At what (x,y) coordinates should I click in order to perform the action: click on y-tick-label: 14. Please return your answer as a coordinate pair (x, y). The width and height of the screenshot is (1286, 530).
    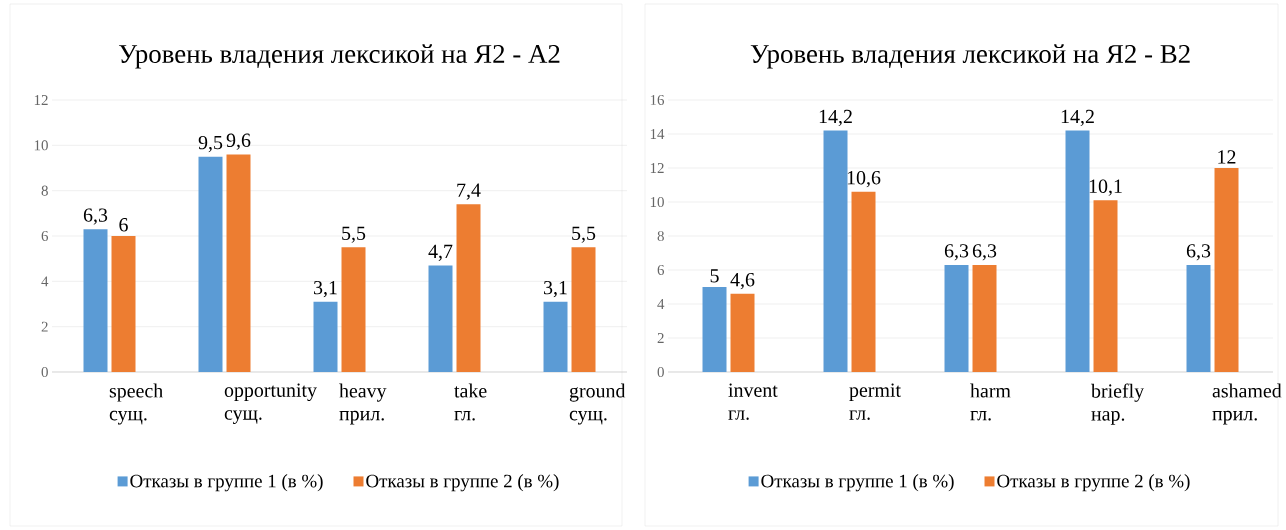
    Looking at the image, I should click on (657, 134).